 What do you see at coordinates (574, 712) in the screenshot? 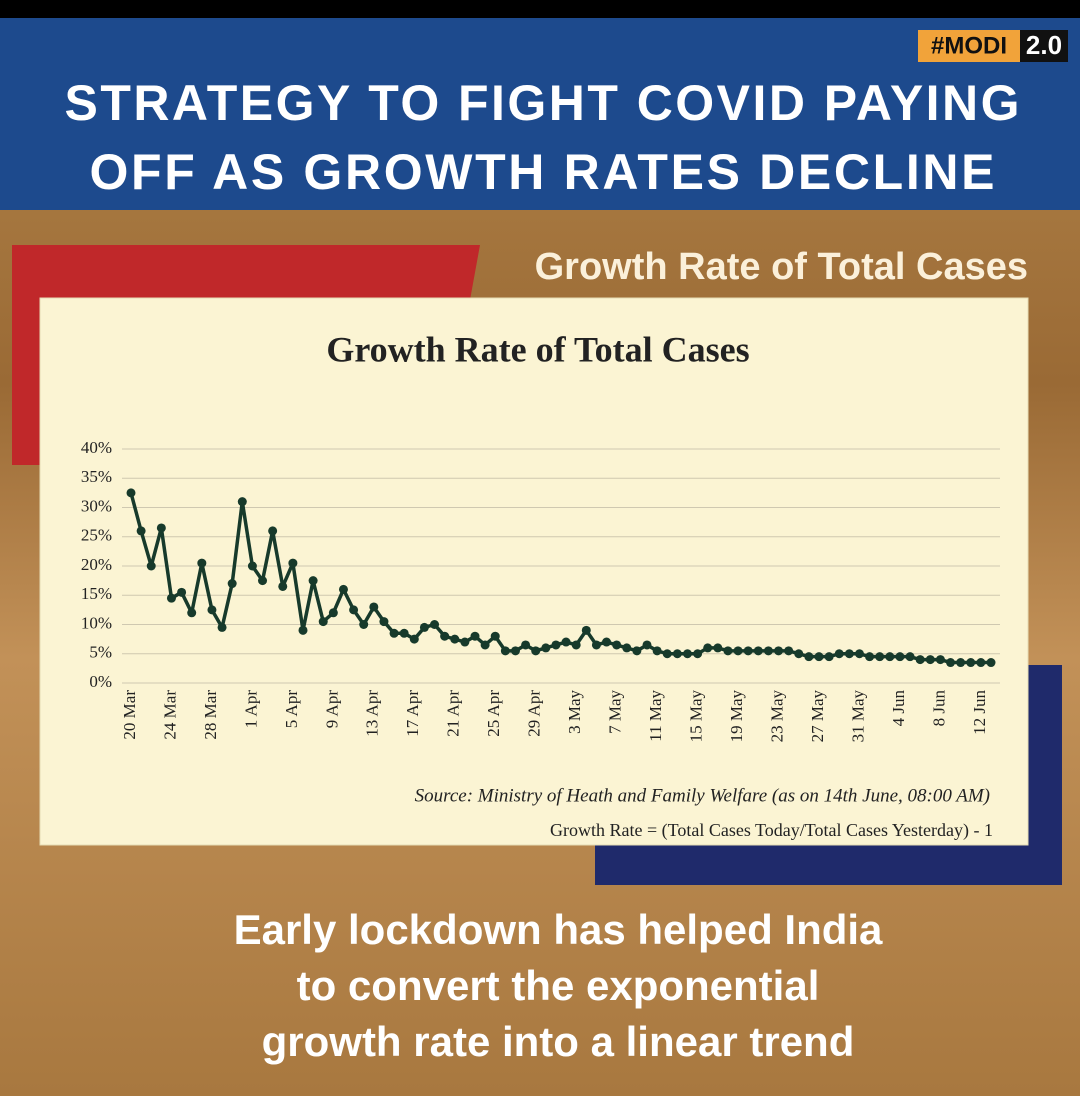
I see `x-tick-label: 3 May` at bounding box center [574, 712].